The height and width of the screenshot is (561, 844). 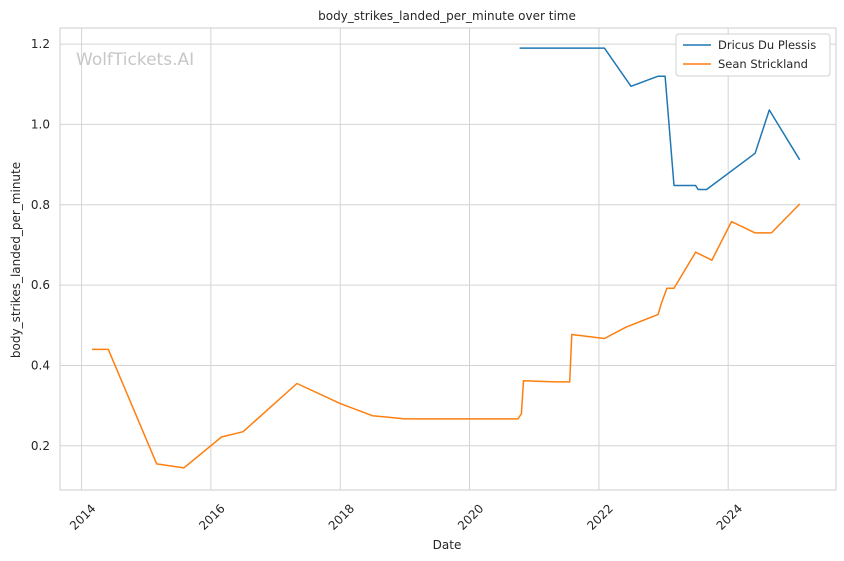 What do you see at coordinates (470, 516) in the screenshot?
I see `x-tick-label: 2020` at bounding box center [470, 516].